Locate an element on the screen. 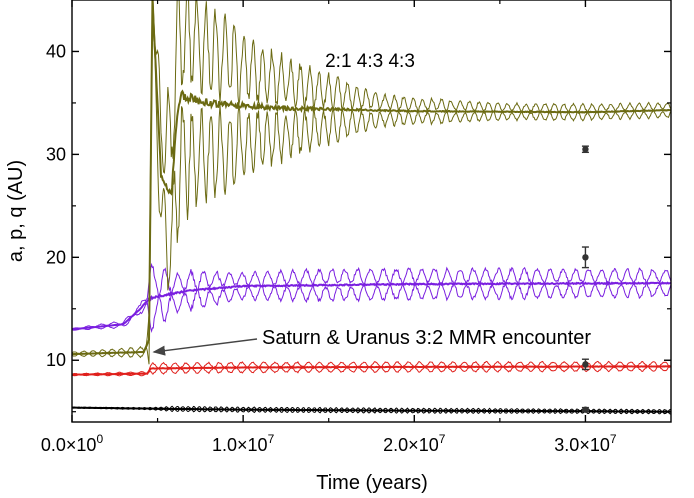  x-tick-label: 3.0×10⁷ is located at coordinates (585, 443).